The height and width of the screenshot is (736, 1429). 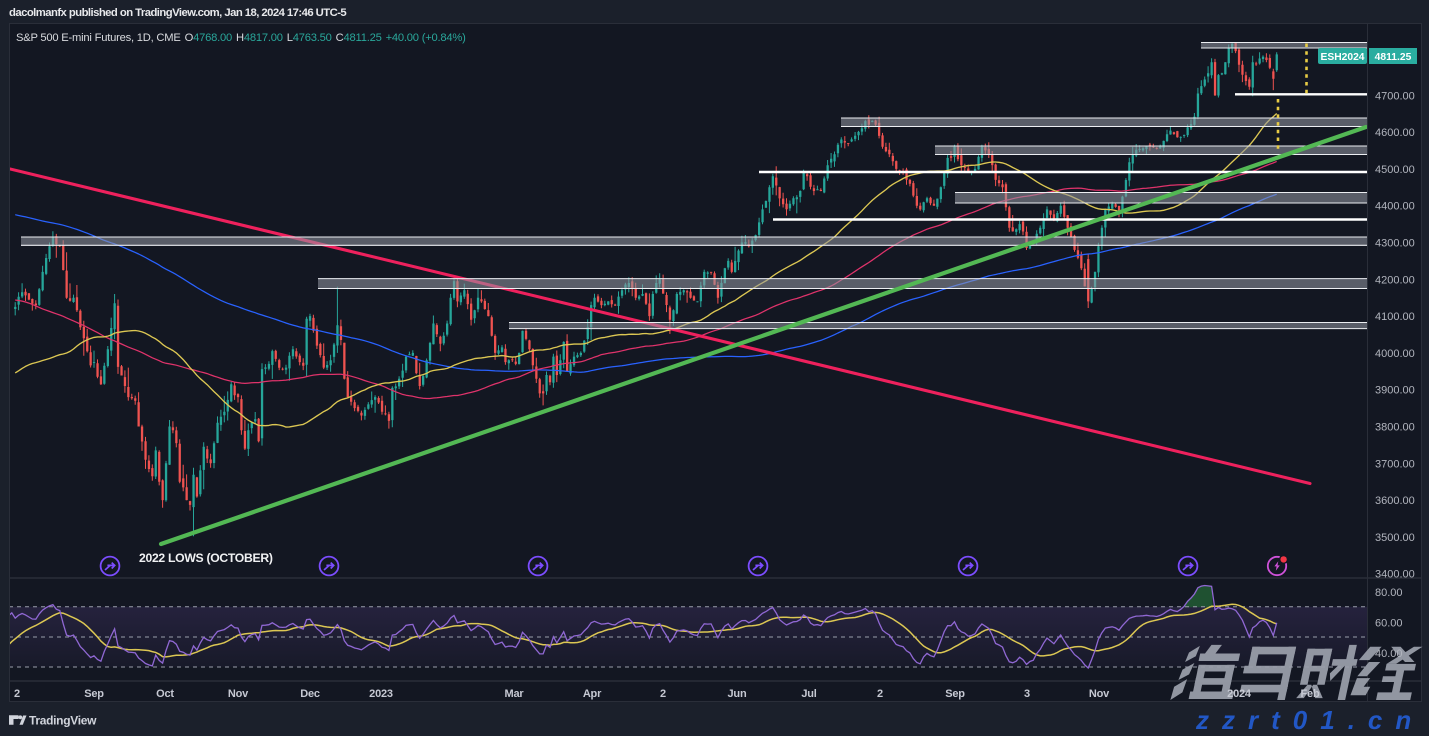 I want to click on svg-text: ESH2024, so click(x=1342, y=57).